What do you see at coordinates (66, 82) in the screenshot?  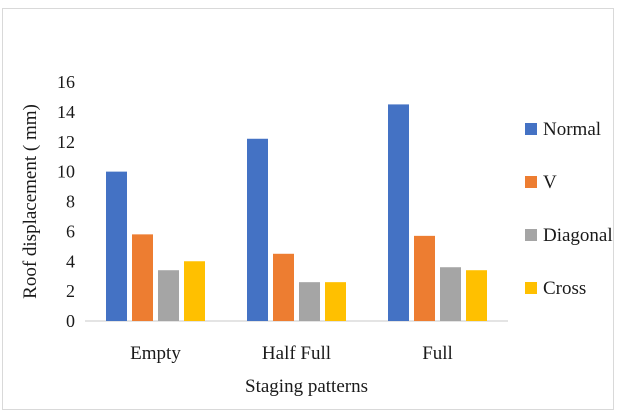 I see `y-tick-label: 16` at bounding box center [66, 82].